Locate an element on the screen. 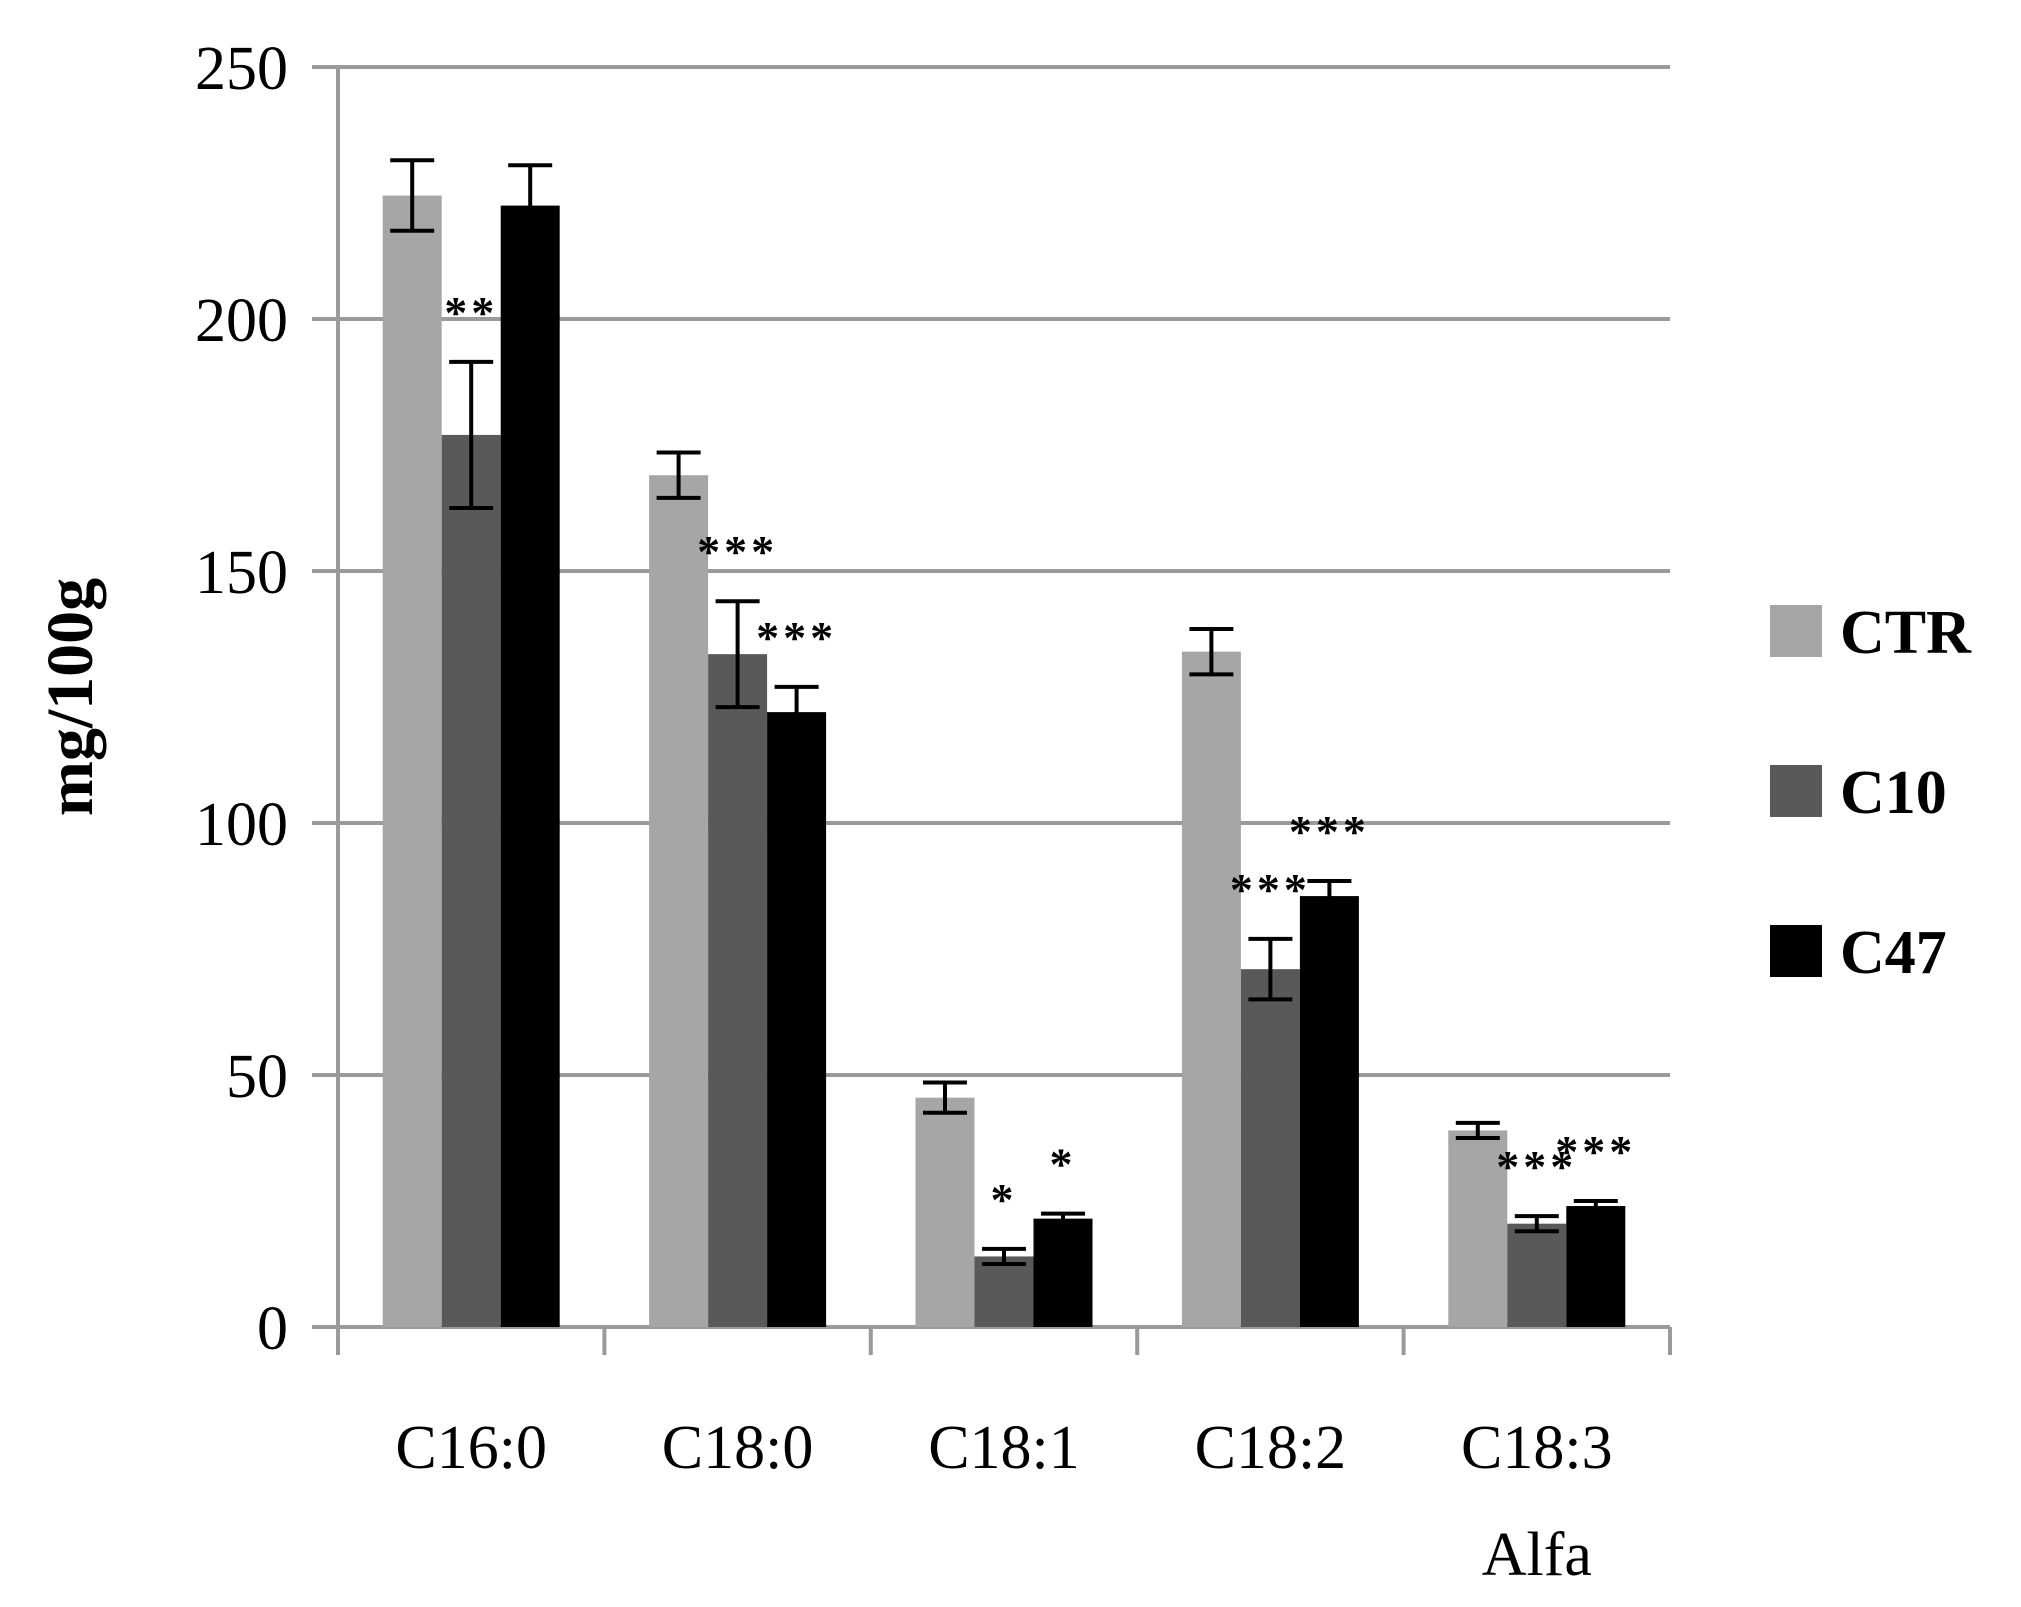 The image size is (2021, 1607). y-tick-label: 250 is located at coordinates (241, 69).